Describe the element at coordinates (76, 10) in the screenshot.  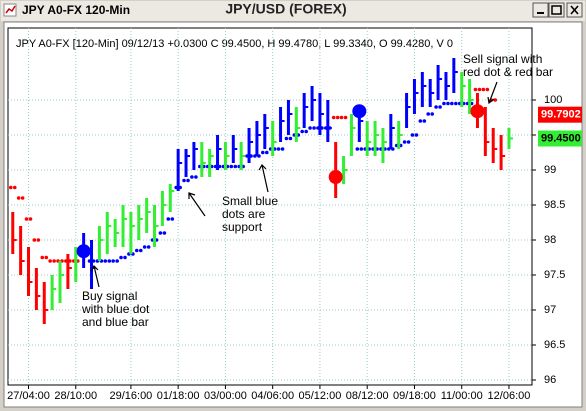
I see `window-title: JPY A0-FX 120-Min` at that location.